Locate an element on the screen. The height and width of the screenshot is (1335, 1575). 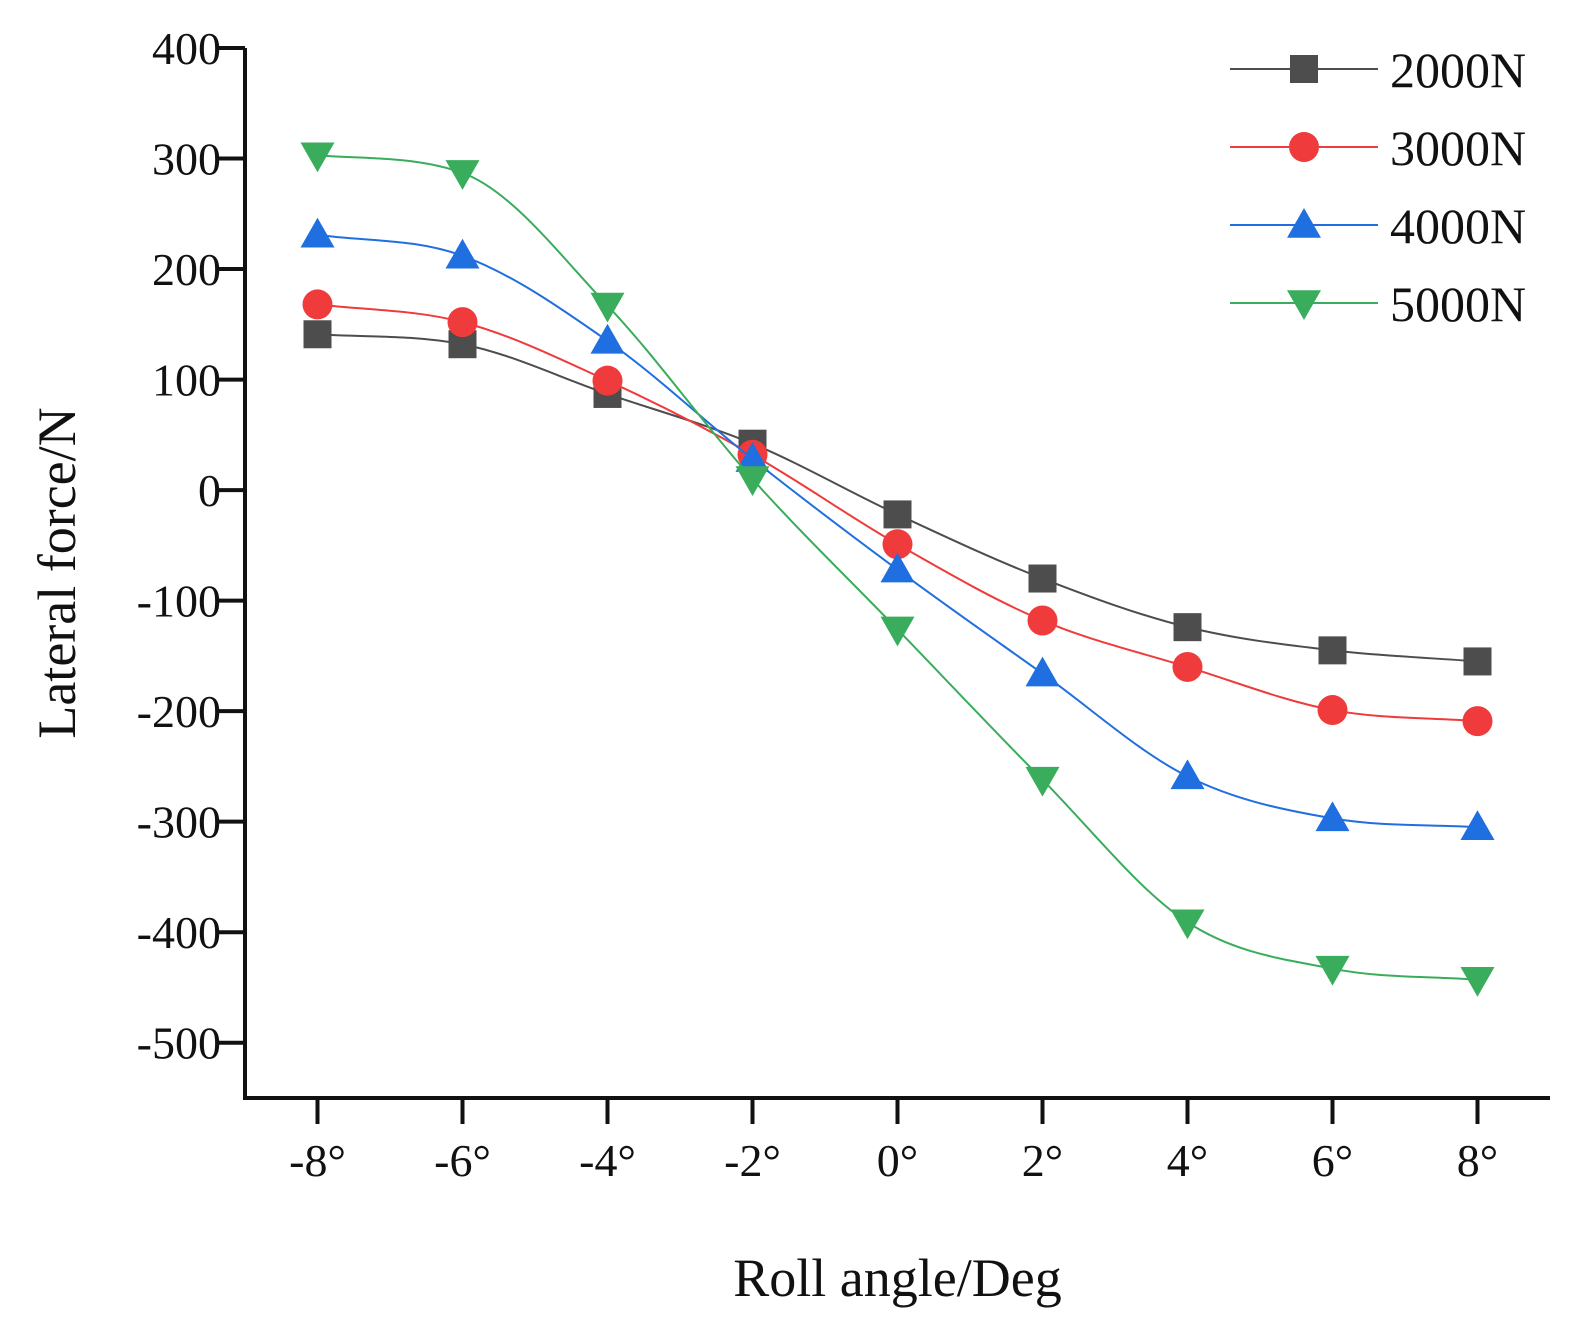
x-tick-label: 2° is located at coordinates (1042, 1160).